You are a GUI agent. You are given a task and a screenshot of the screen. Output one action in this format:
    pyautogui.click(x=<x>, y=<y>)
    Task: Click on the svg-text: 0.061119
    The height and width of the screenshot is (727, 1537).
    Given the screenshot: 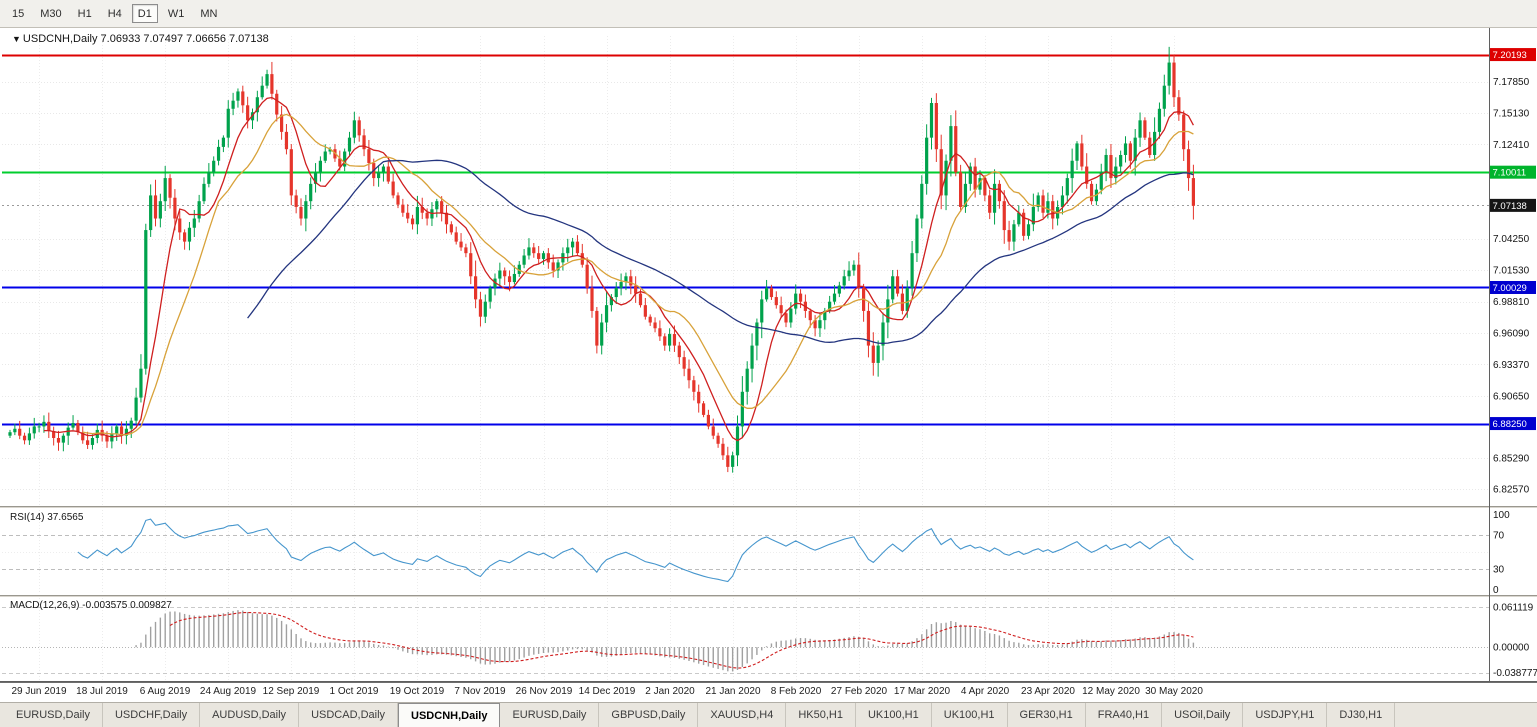 What is the action you would take?
    pyautogui.click(x=1513, y=608)
    